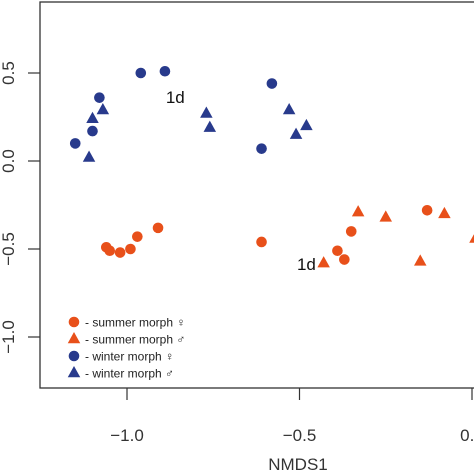 The width and height of the screenshot is (474, 474). Describe the element at coordinates (467, 435) in the screenshot. I see `x-tick-label: 0.0` at that location.